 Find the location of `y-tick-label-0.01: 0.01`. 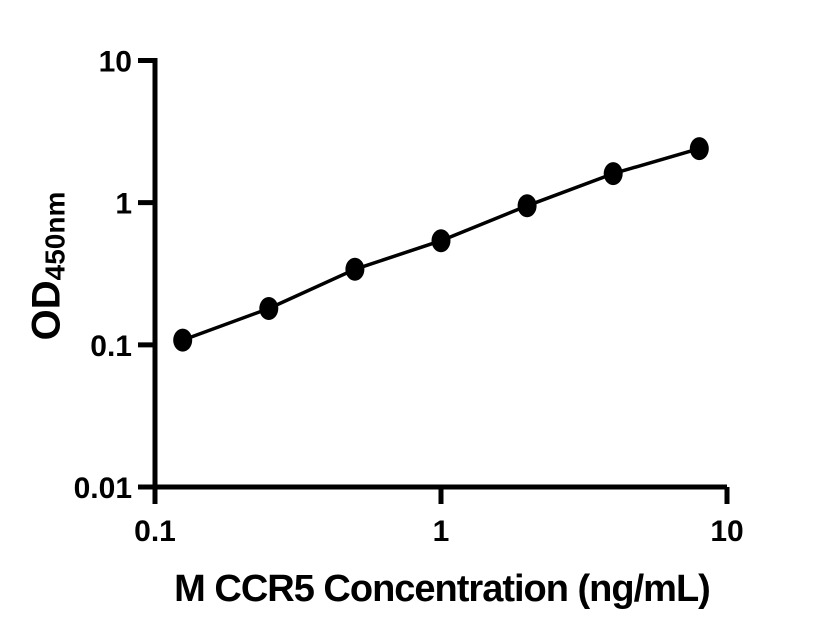

y-tick-label-0.01: 0.01 is located at coordinates (103, 488).